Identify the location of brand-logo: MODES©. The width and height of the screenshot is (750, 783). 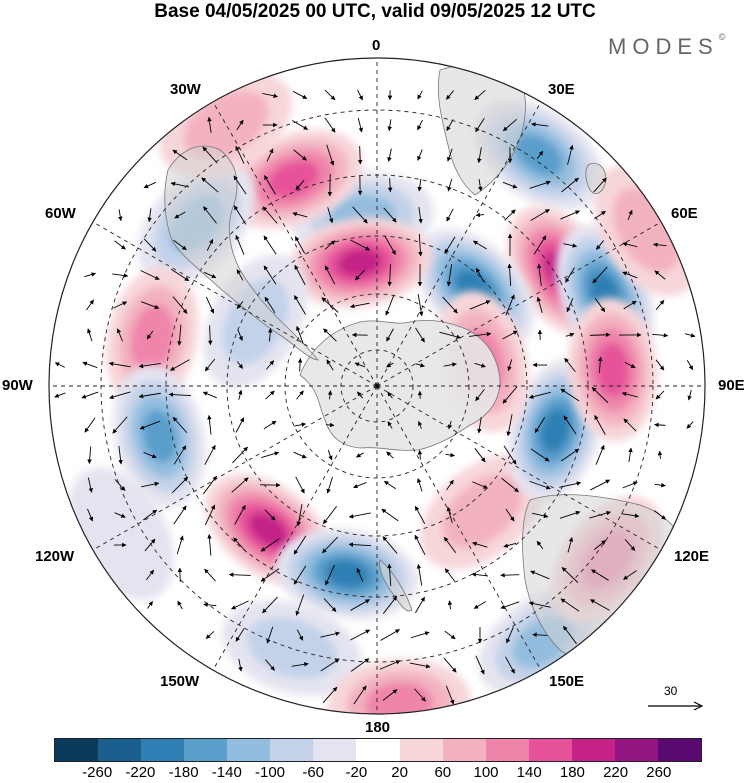
(667, 45).